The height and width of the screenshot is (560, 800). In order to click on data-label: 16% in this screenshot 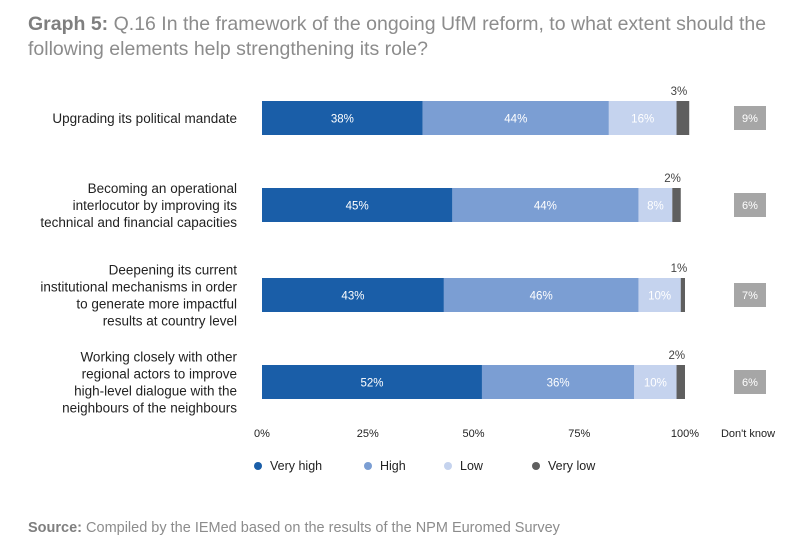, I will do `click(642, 120)`.